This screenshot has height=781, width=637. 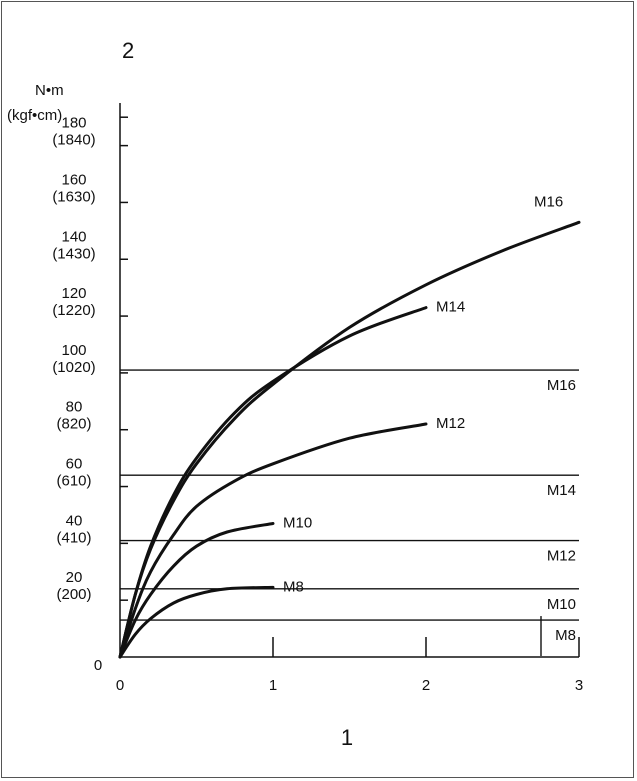 I want to click on y-tick-label-80: 80, so click(x=74, y=407).